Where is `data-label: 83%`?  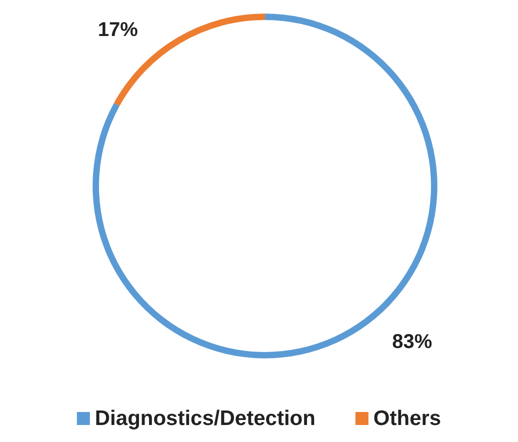
data-label: 83% is located at coordinates (412, 341).